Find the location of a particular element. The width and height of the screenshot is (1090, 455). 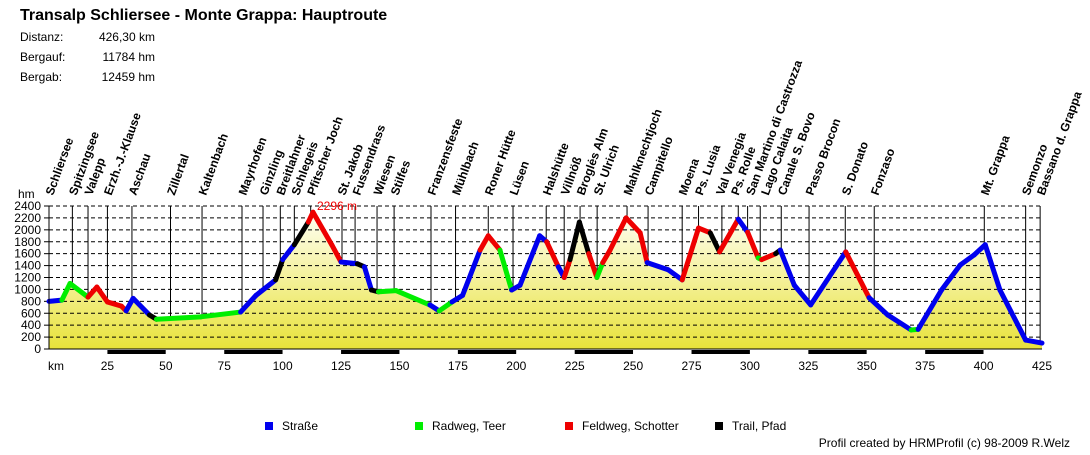

x-tick-label: 25 is located at coordinates (108, 366).